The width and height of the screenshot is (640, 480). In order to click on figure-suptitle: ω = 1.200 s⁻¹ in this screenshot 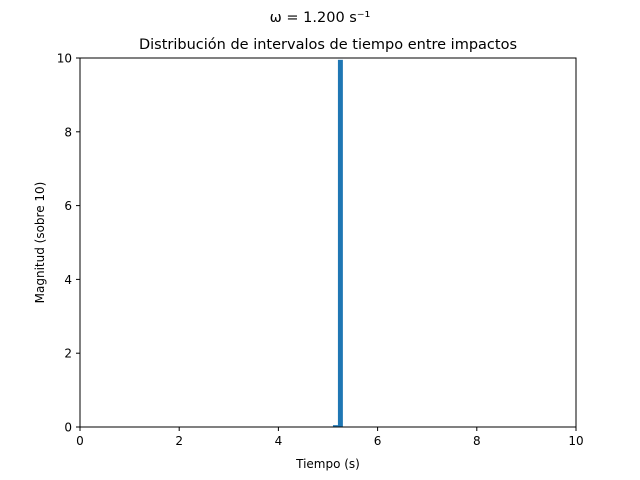, I will do `click(320, 18)`.